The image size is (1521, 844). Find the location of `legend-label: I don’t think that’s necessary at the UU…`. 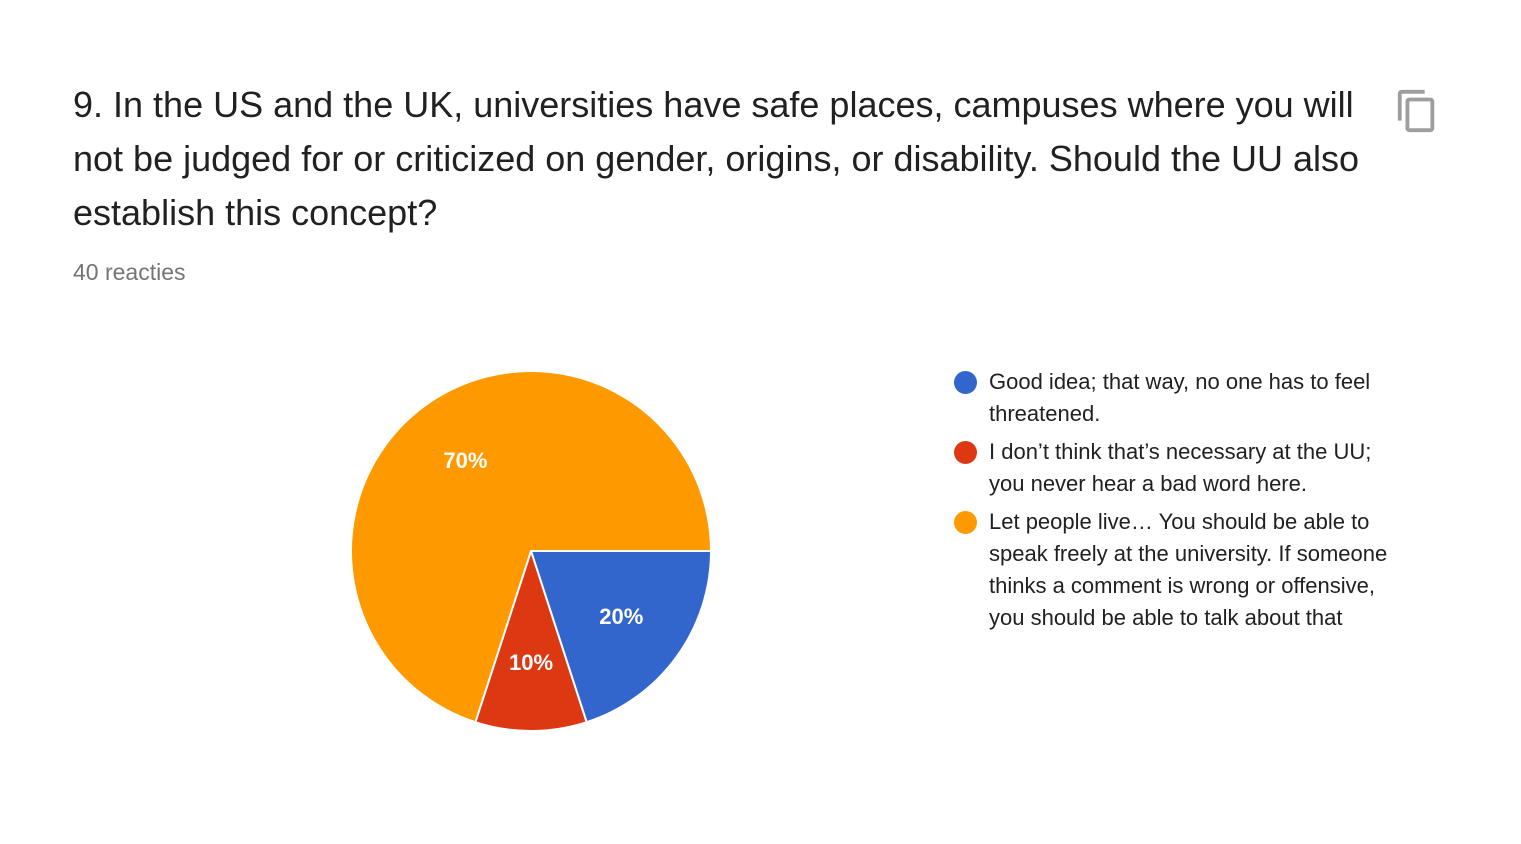

legend-label: I don’t think that’s necessary at the UU… is located at coordinates (1180, 467).